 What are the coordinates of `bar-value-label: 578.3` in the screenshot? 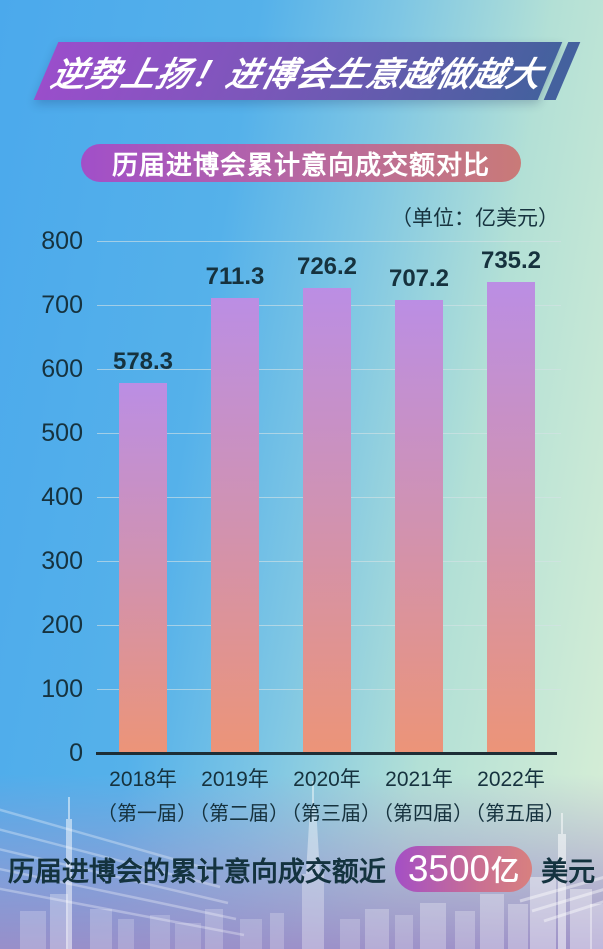 It's located at (143, 361).